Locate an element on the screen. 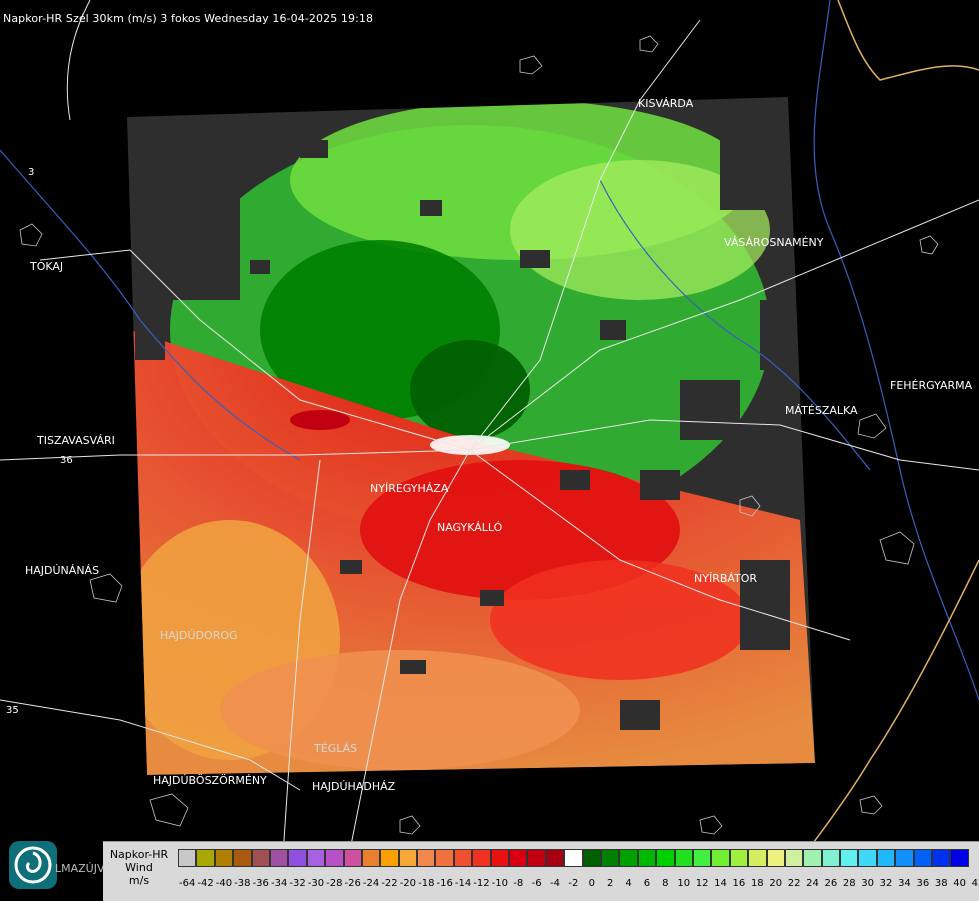 The image size is (979, 901). city-label-mateszalka: MÁTÉSZALKA is located at coordinates (821, 410).